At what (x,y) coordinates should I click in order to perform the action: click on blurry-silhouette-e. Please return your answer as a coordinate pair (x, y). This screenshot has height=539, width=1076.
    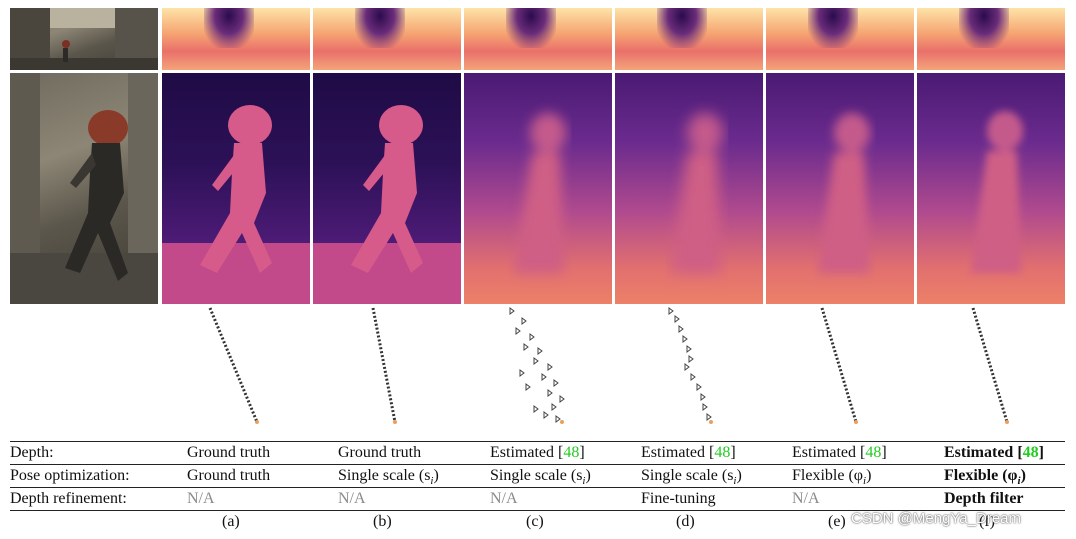
    Looking at the image, I should click on (844, 193).